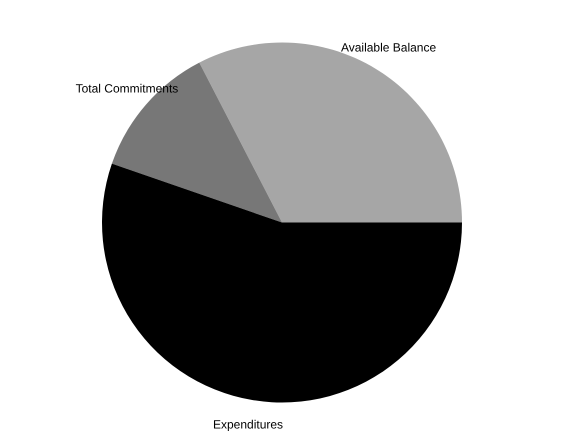 The height and width of the screenshot is (445, 564). Describe the element at coordinates (127, 88) in the screenshot. I see `slice-label: Total Commitments` at that location.